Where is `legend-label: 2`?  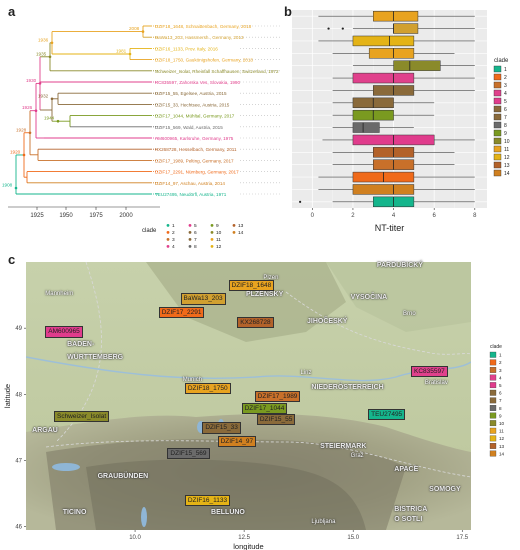
legend-label: 2 is located at coordinates (505, 78).